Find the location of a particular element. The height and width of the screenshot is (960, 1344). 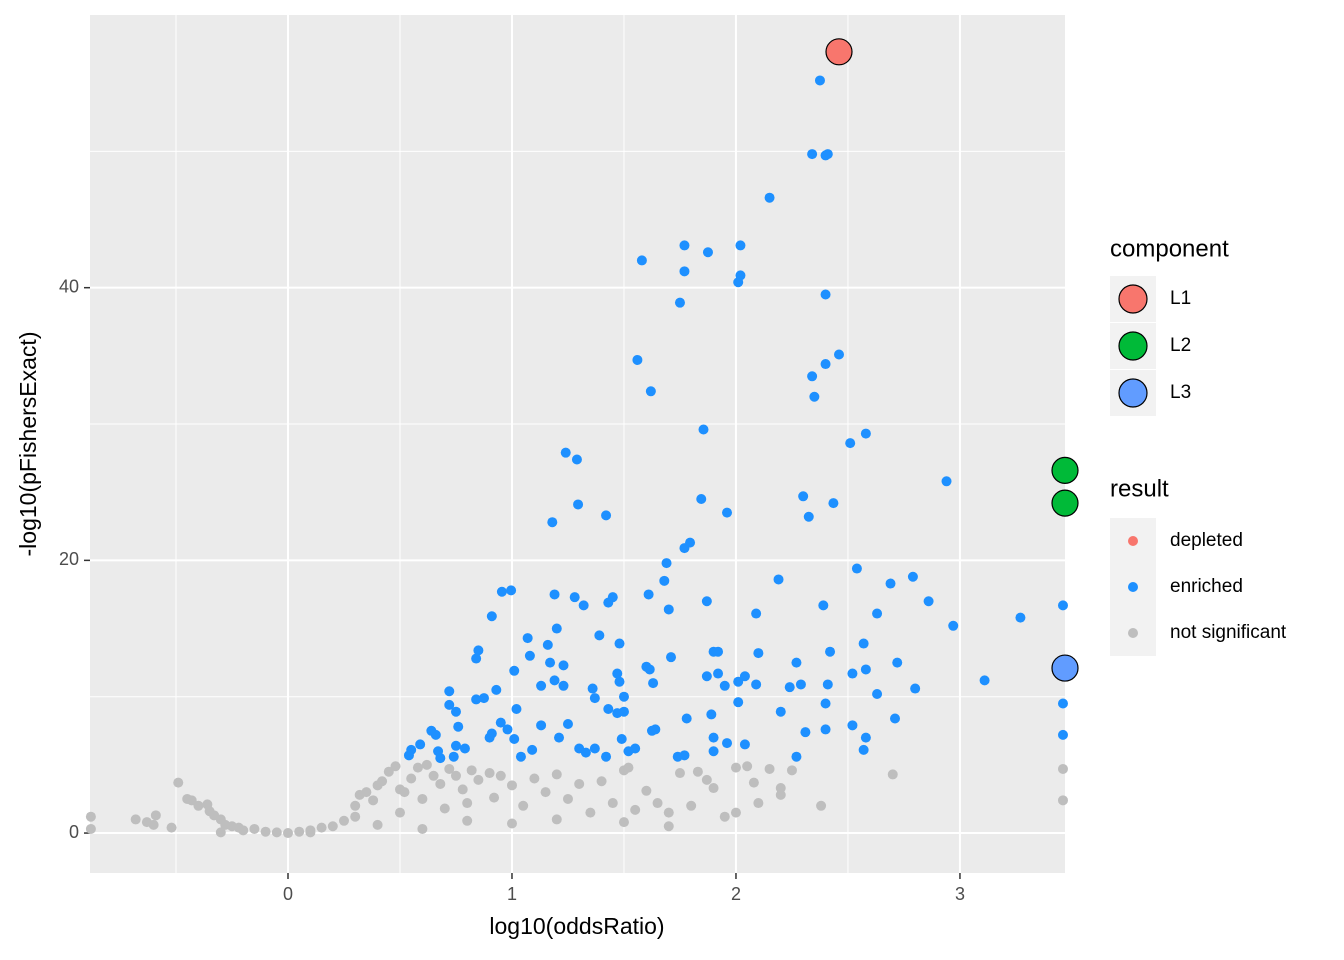

component-point is located at coordinates (1065, 503).